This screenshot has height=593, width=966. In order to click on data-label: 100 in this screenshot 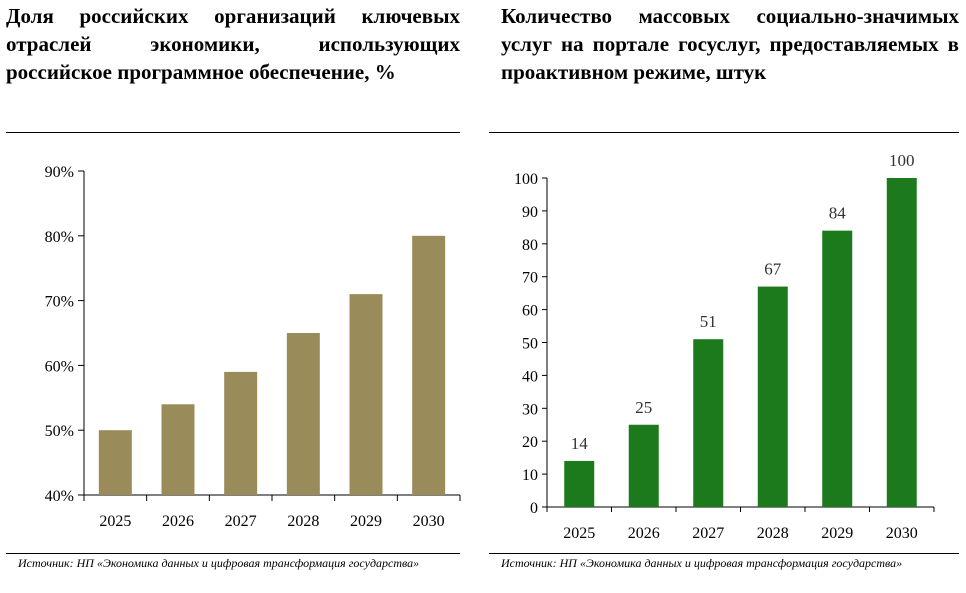, I will do `click(902, 160)`.